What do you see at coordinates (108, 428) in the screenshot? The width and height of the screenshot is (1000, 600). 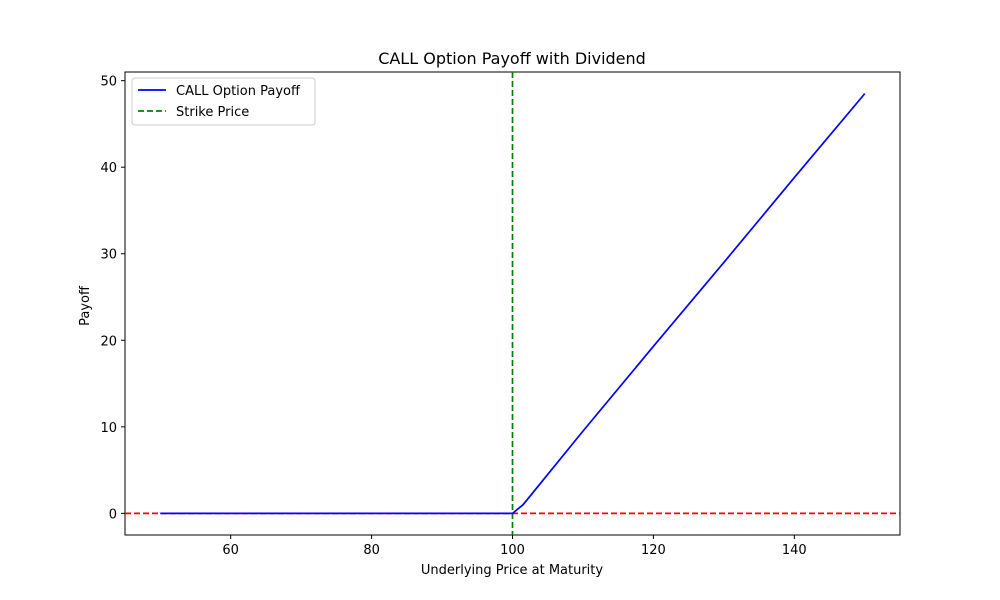 I see `y-tick-label: 10` at bounding box center [108, 428].